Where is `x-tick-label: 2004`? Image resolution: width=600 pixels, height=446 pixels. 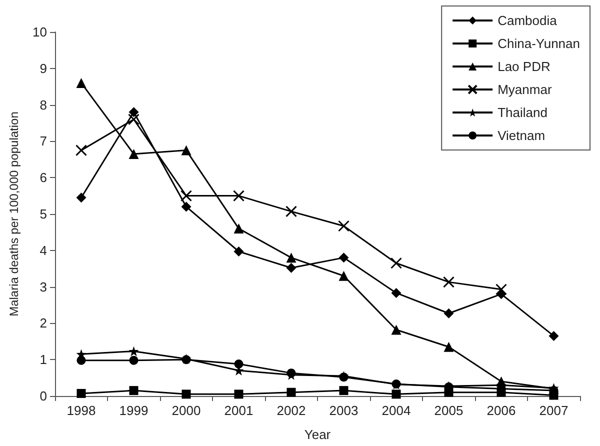
x-tick-label: 2004 is located at coordinates (396, 410).